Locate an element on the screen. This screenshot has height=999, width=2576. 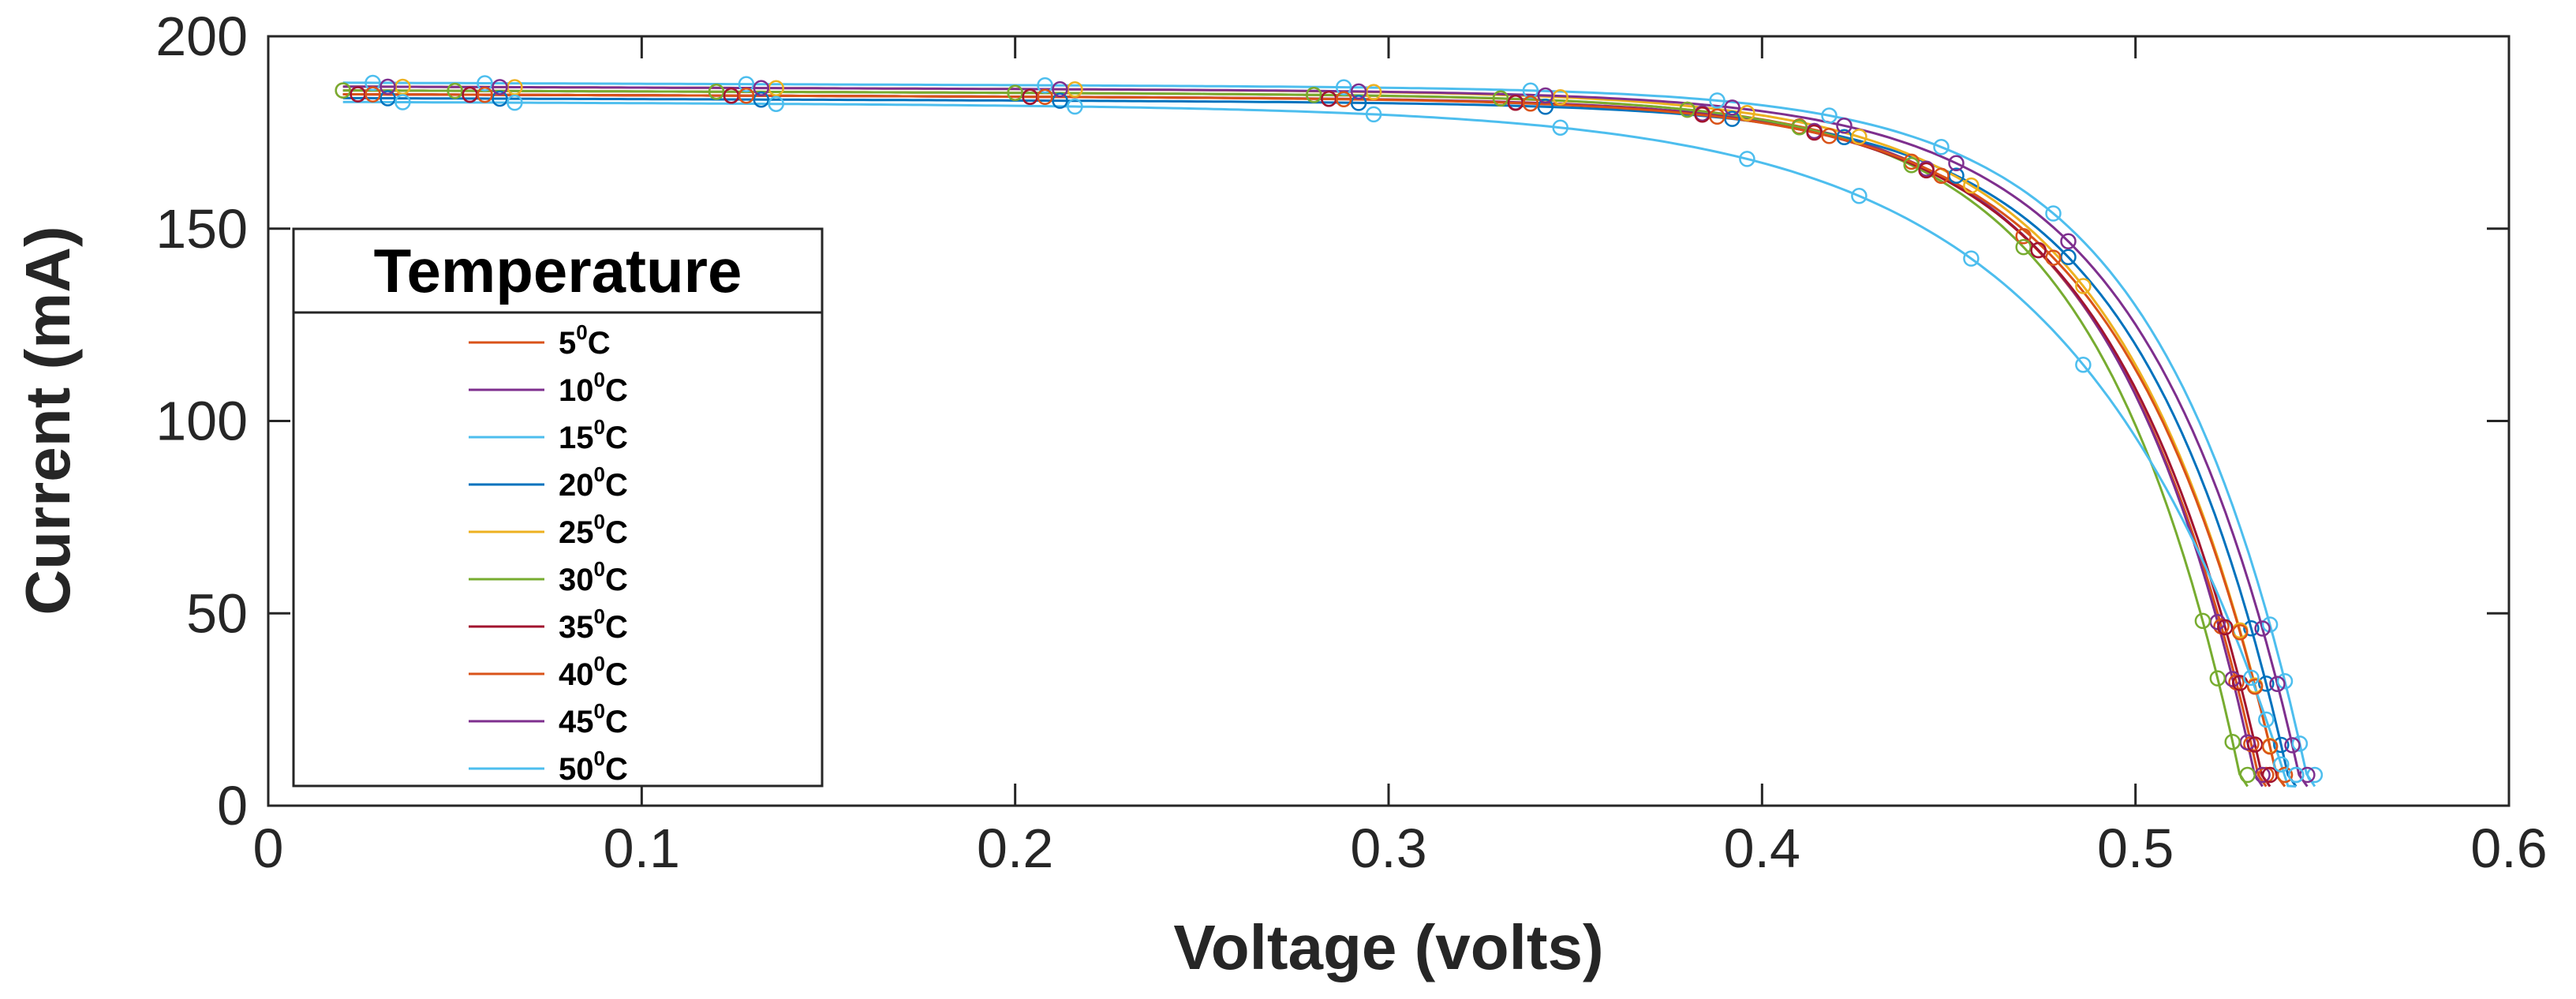
y-tick-label: 100 is located at coordinates (201, 422).